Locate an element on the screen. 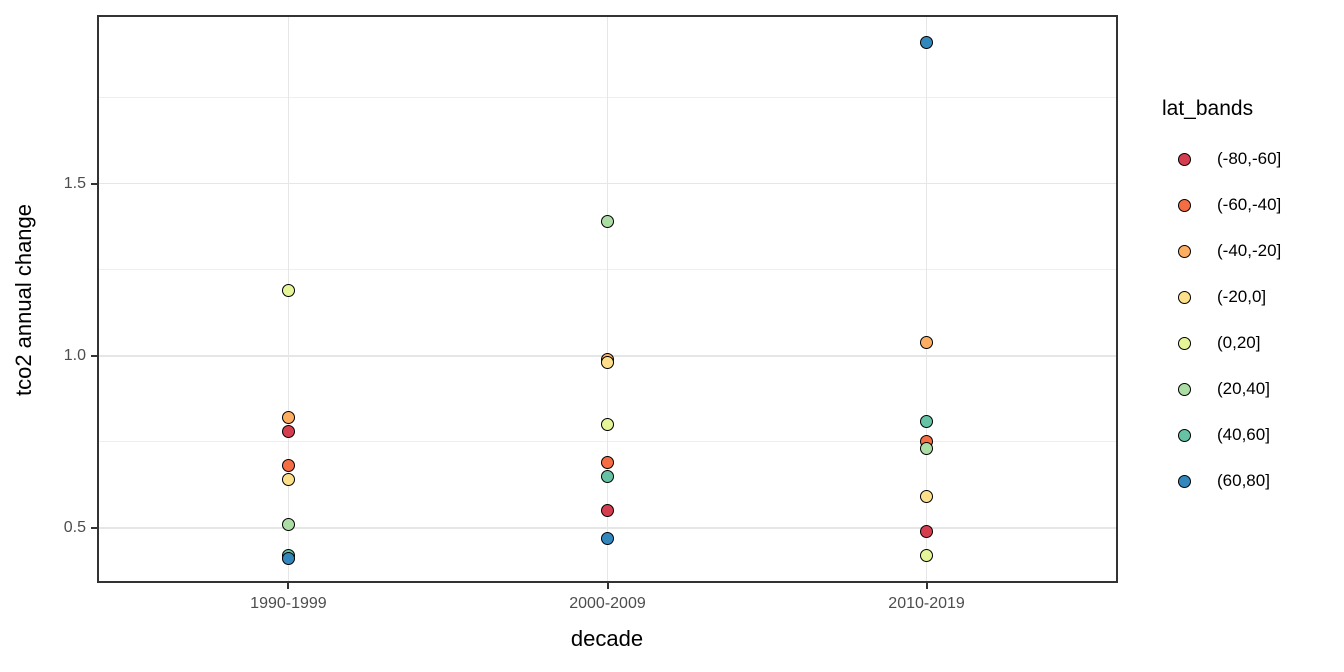 This screenshot has height=672, width=1344. x-axis-title: decade is located at coordinates (607, 638).